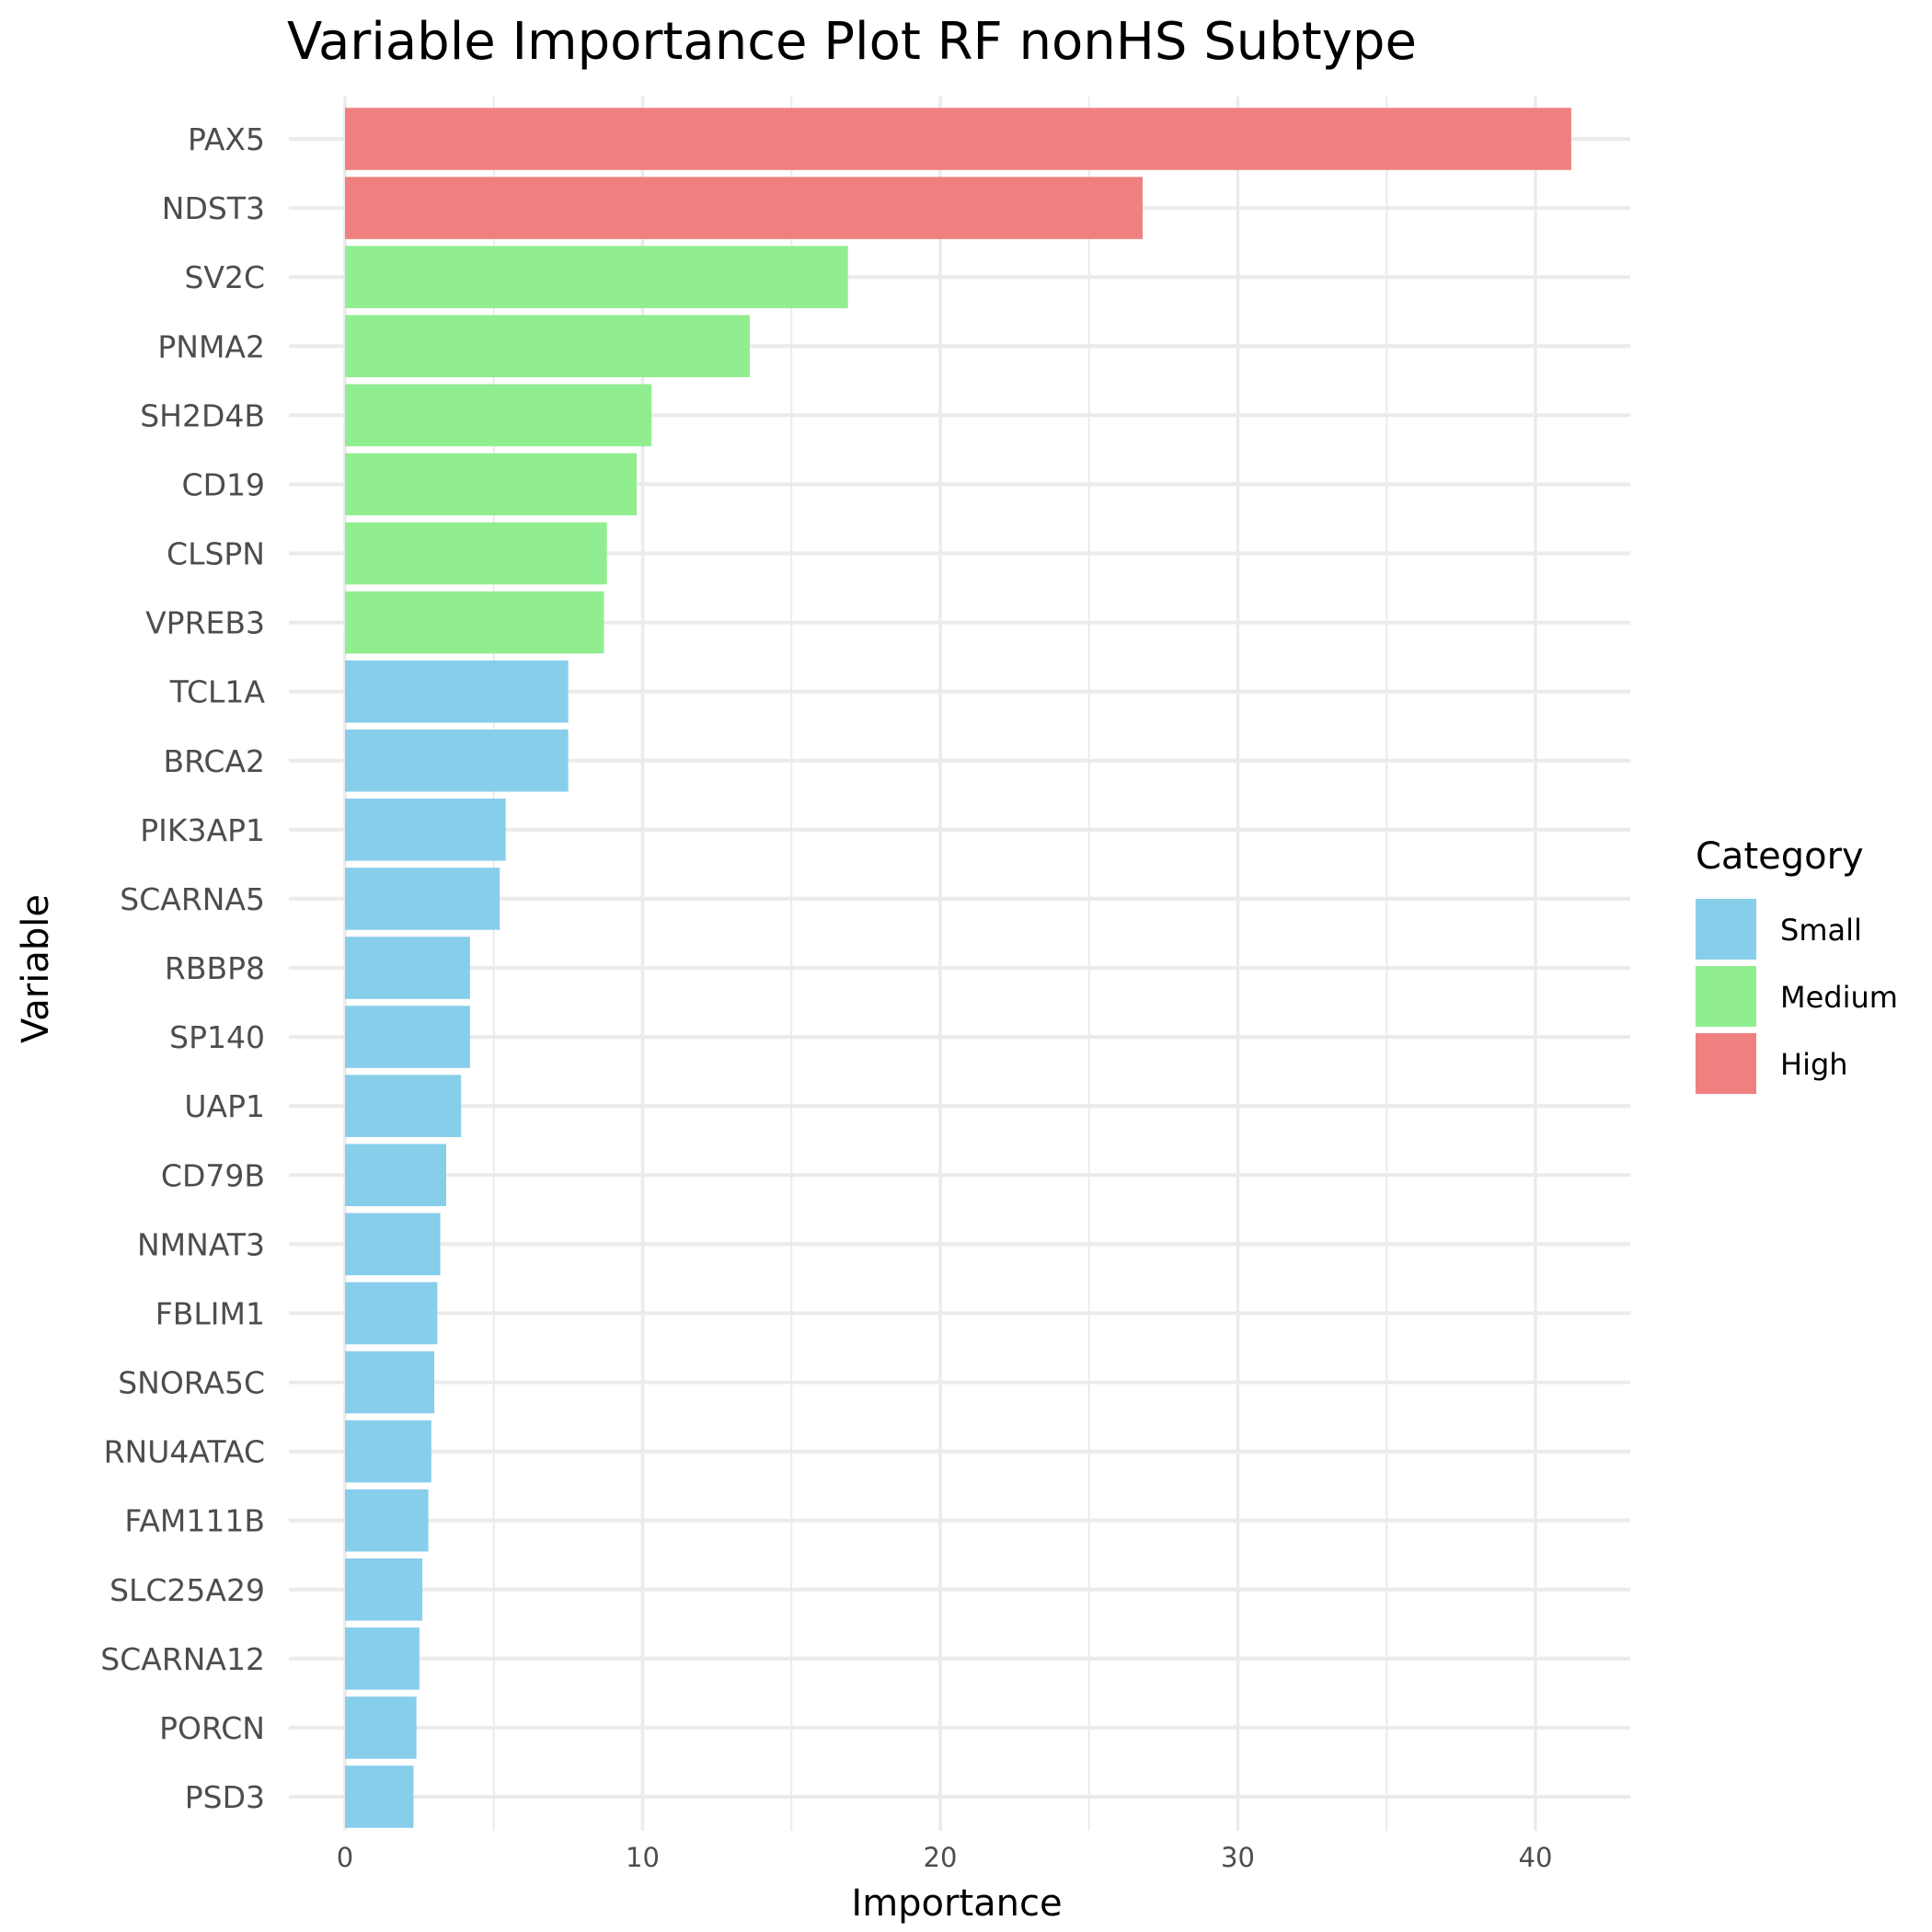  I want to click on y-tick-label: SP140, so click(217, 1037).